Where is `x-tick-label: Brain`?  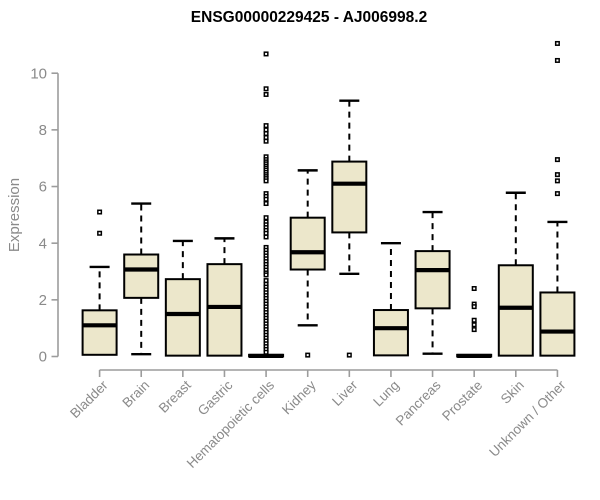
x-tick-label: Brain is located at coordinates (135, 394).